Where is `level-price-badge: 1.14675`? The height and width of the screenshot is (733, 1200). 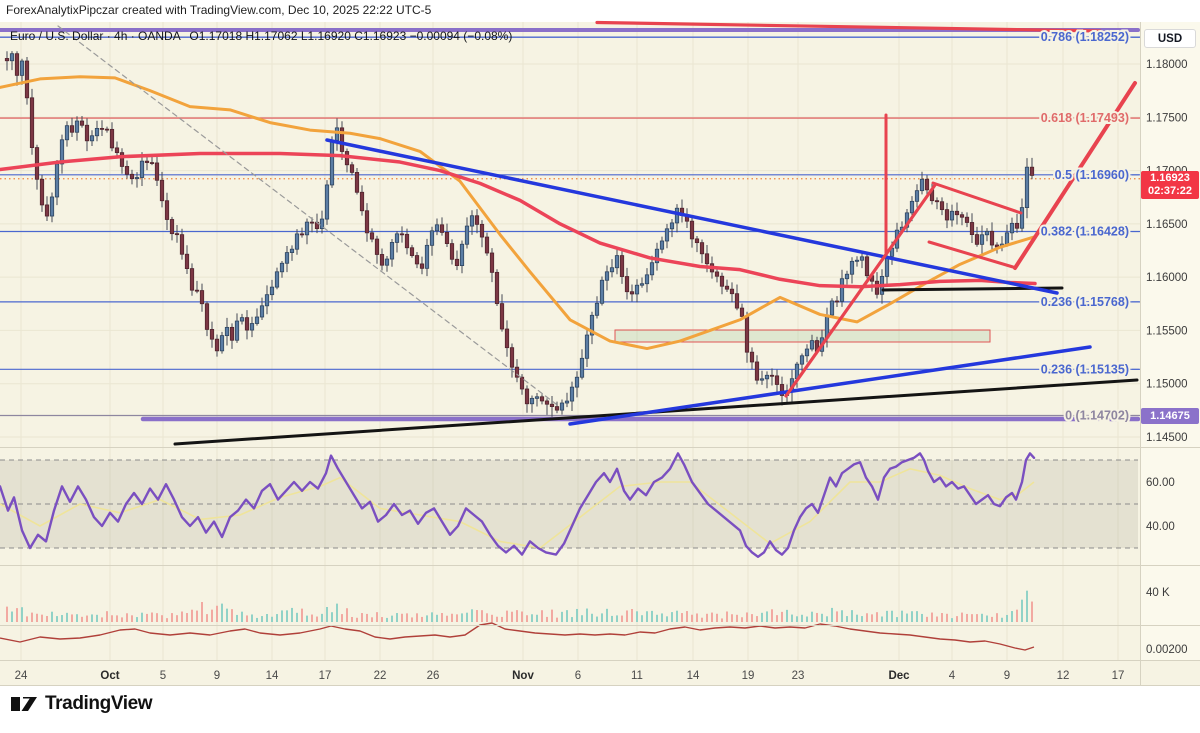
level-price-badge: 1.14675 is located at coordinates (1170, 416).